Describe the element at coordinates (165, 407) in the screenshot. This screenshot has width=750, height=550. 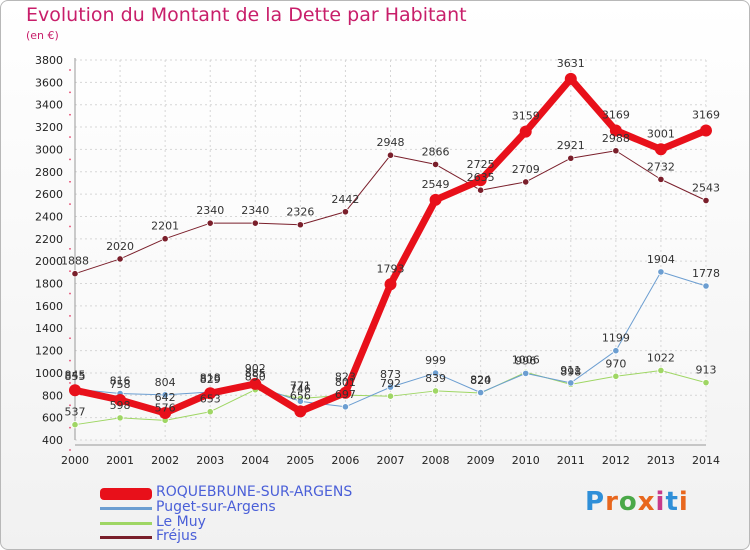
I see `data-label: 576` at that location.